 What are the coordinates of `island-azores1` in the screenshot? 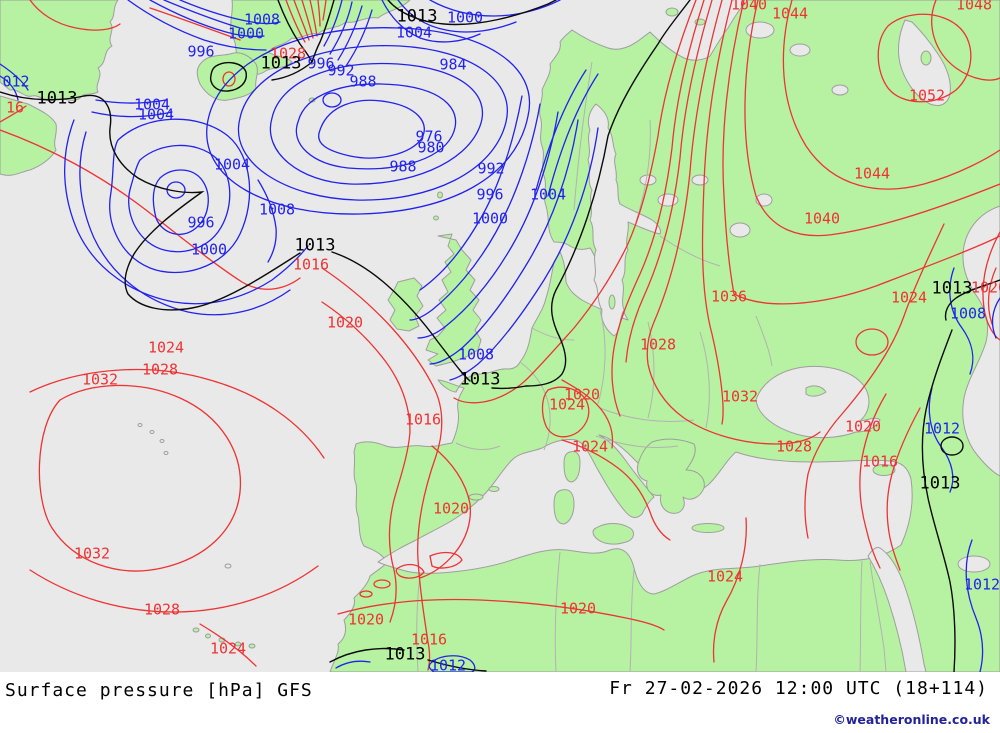 It's located at (140, 425).